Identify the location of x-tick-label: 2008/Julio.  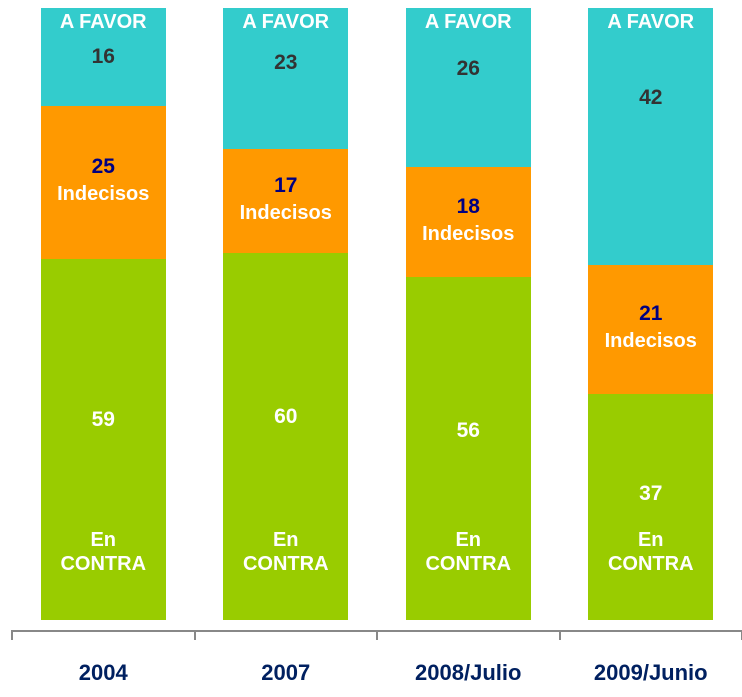
(468, 672).